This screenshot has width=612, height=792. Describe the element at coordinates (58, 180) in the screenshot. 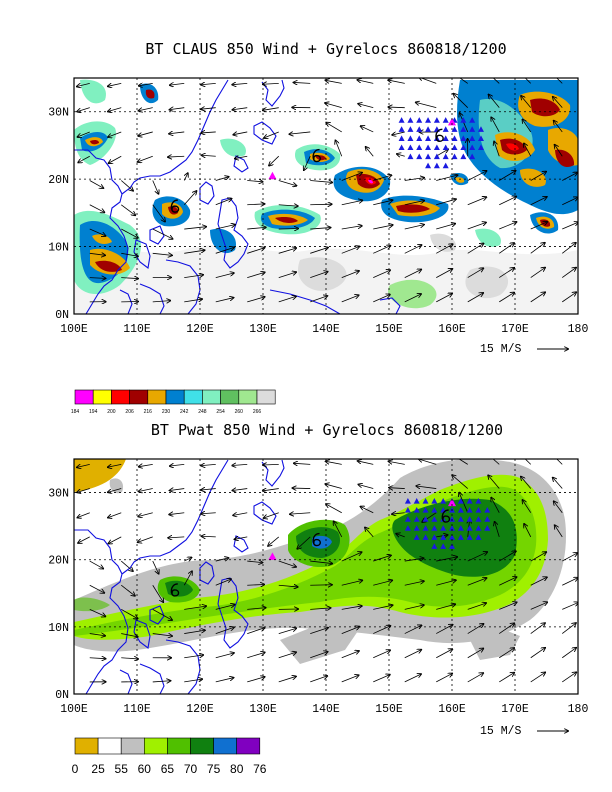

I see `y-tick-label: 20N` at that location.